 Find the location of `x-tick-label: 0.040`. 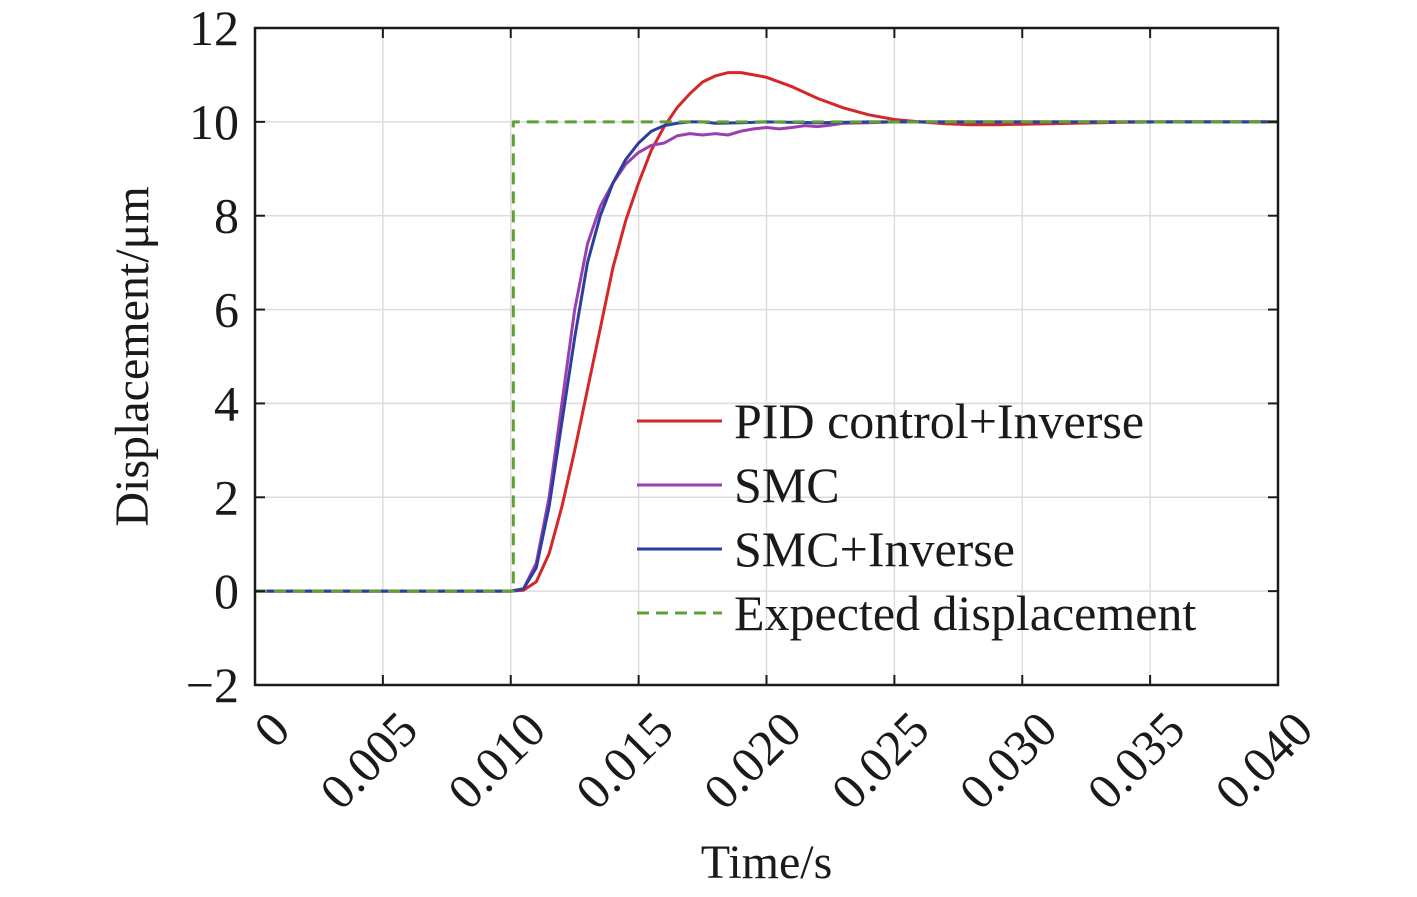

x-tick-label: 0.040 is located at coordinates (1263, 760).